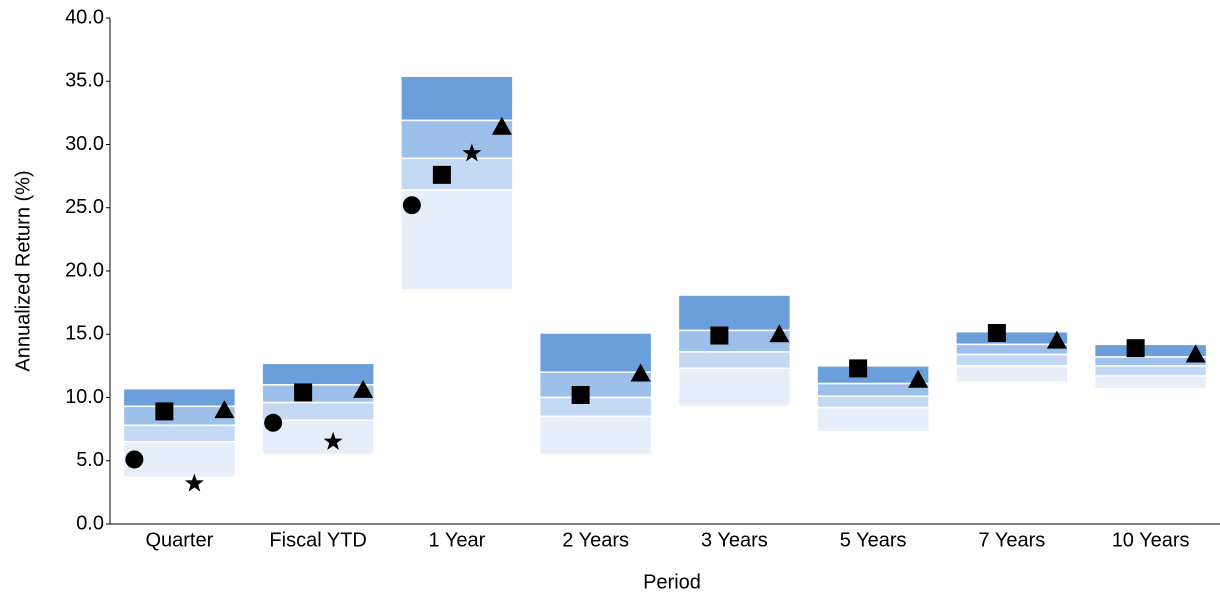  Describe the element at coordinates (672, 582) in the screenshot. I see `x-axis-label: Period` at that location.